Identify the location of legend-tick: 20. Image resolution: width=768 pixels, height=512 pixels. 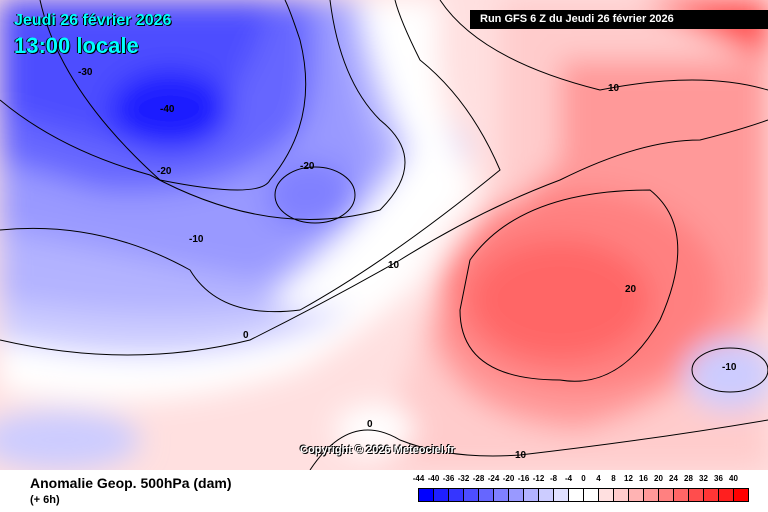
(658, 478).